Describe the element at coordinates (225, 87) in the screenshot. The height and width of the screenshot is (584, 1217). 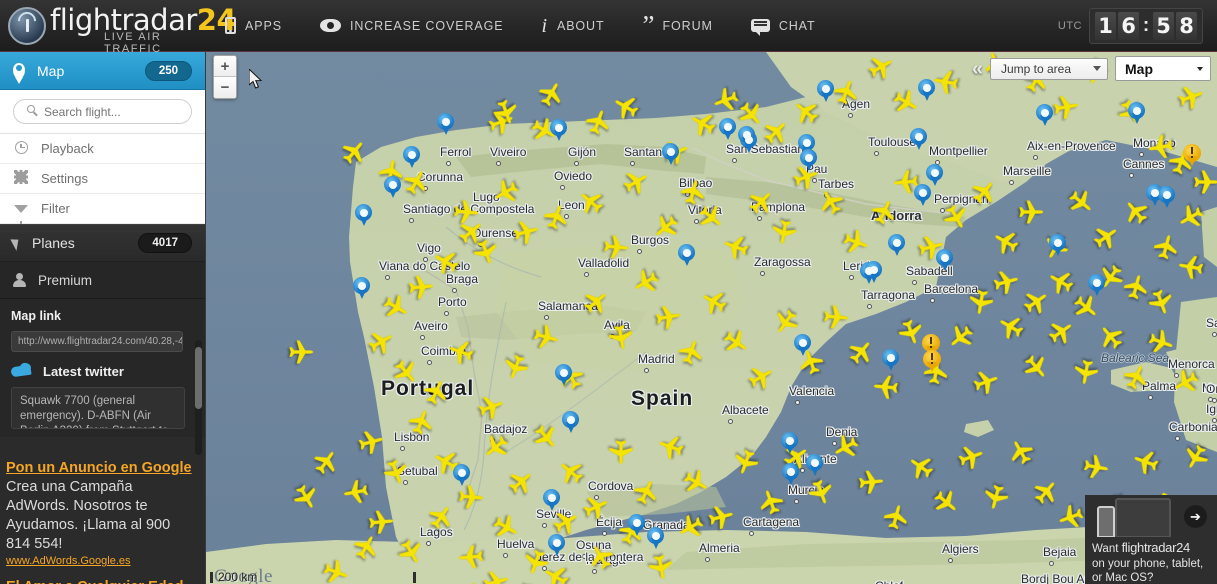
I see `zoom-out-button: −` at that location.